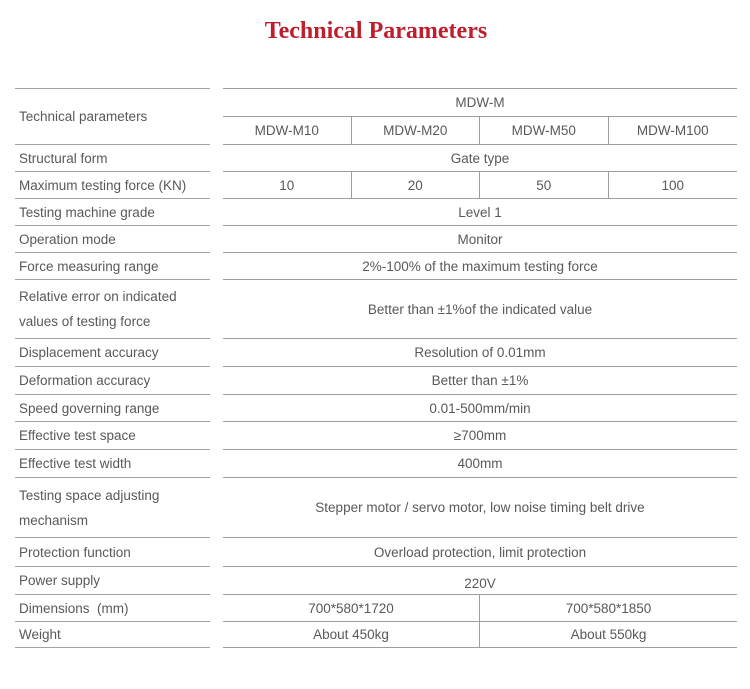 Image resolution: width=750 pixels, height=689 pixels. Describe the element at coordinates (480, 102) in the screenshot. I see `group-header-cell: MDW-M` at that location.